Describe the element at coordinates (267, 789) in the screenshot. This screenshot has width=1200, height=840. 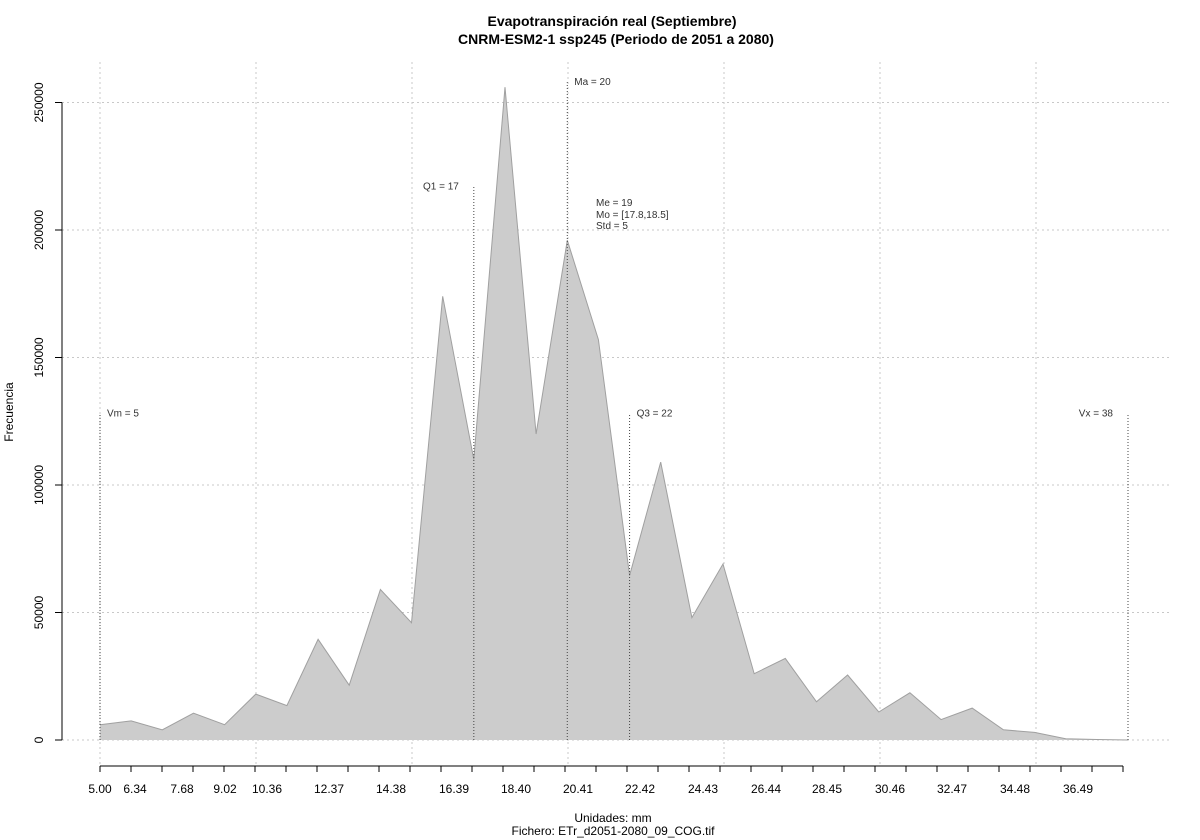
I see `x-tick-label: 10.36` at that location.